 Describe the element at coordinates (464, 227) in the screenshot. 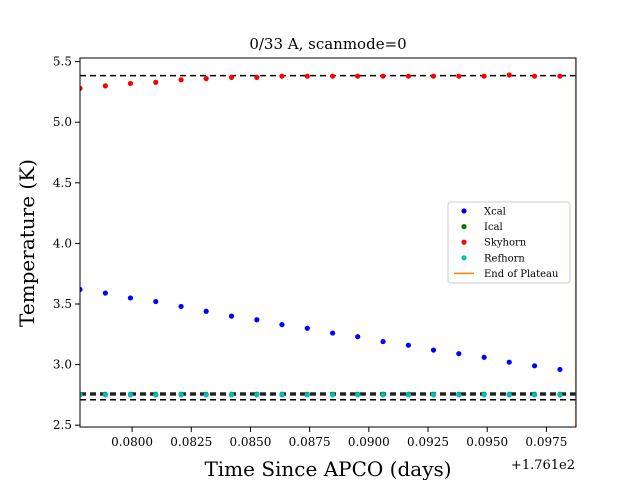

I see `legend-swatch-ical` at that location.